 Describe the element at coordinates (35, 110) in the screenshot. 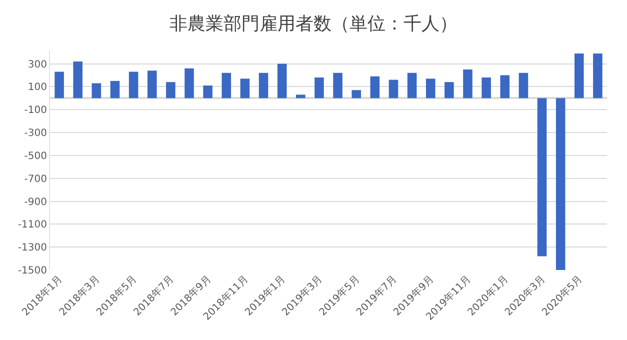

I see `y-tick-label: -100` at that location.